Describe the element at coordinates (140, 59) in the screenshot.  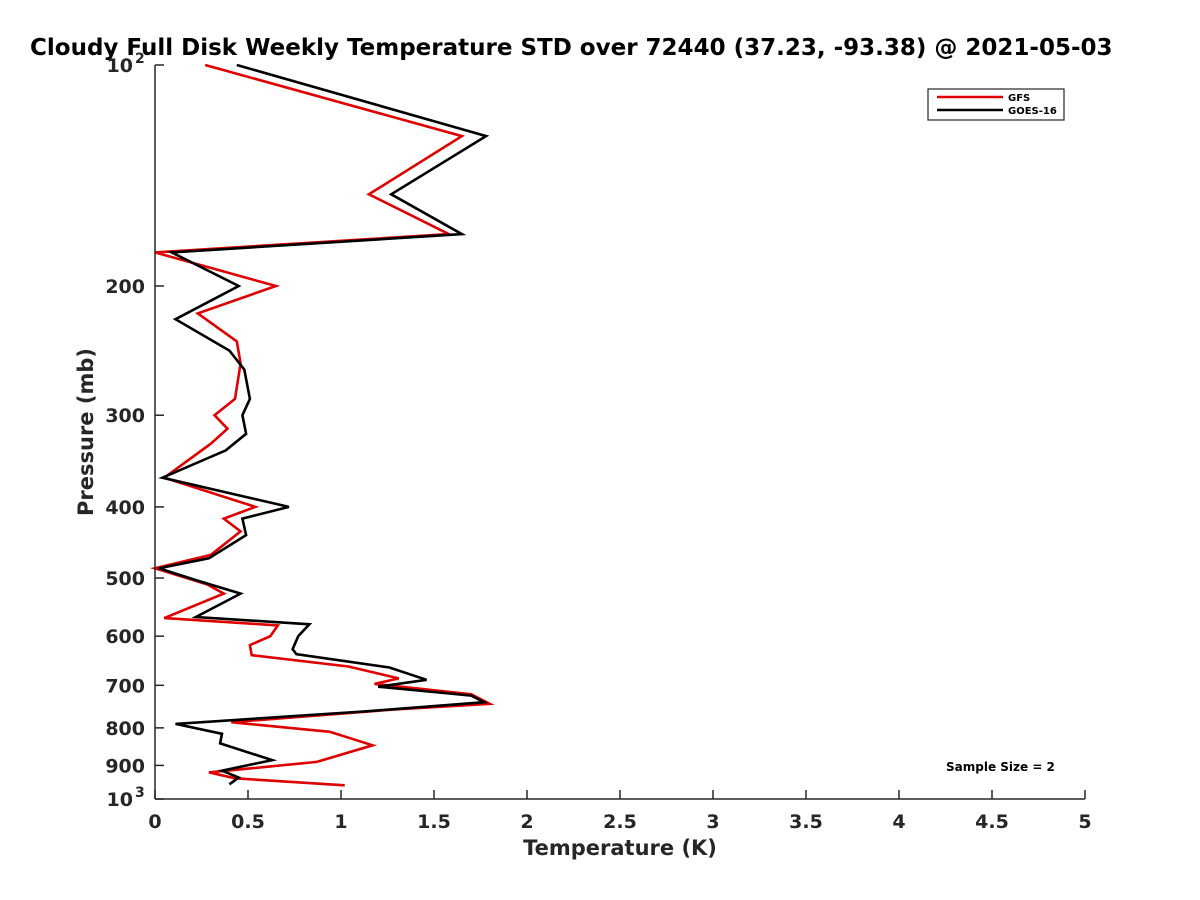
I see `y-tick-exponent: 2` at that location.